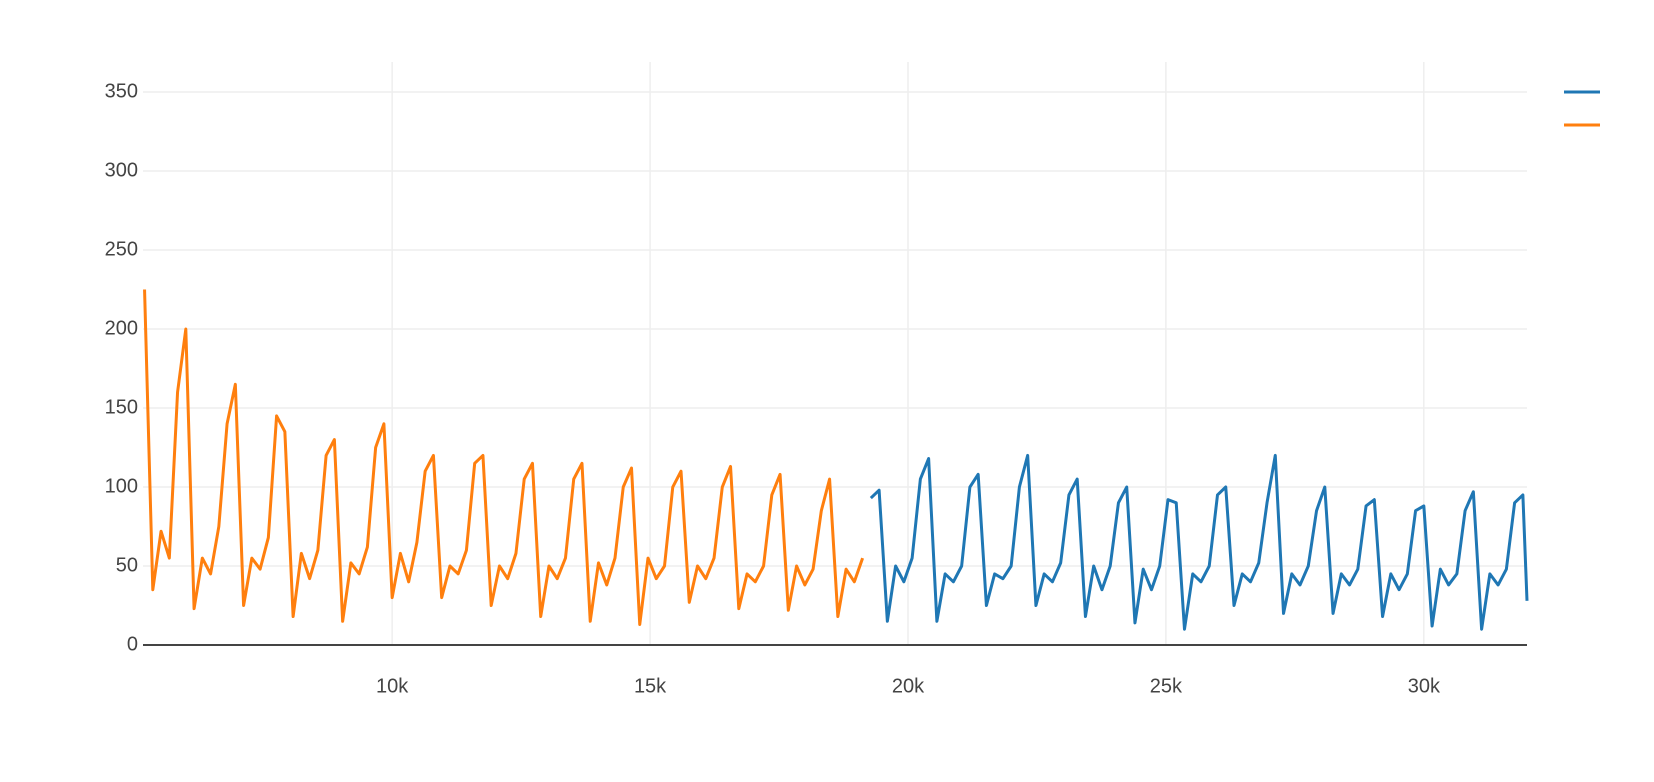 This screenshot has height=782, width=1654. Describe the element at coordinates (121, 486) in the screenshot. I see `y-tick-label: 100` at that location.